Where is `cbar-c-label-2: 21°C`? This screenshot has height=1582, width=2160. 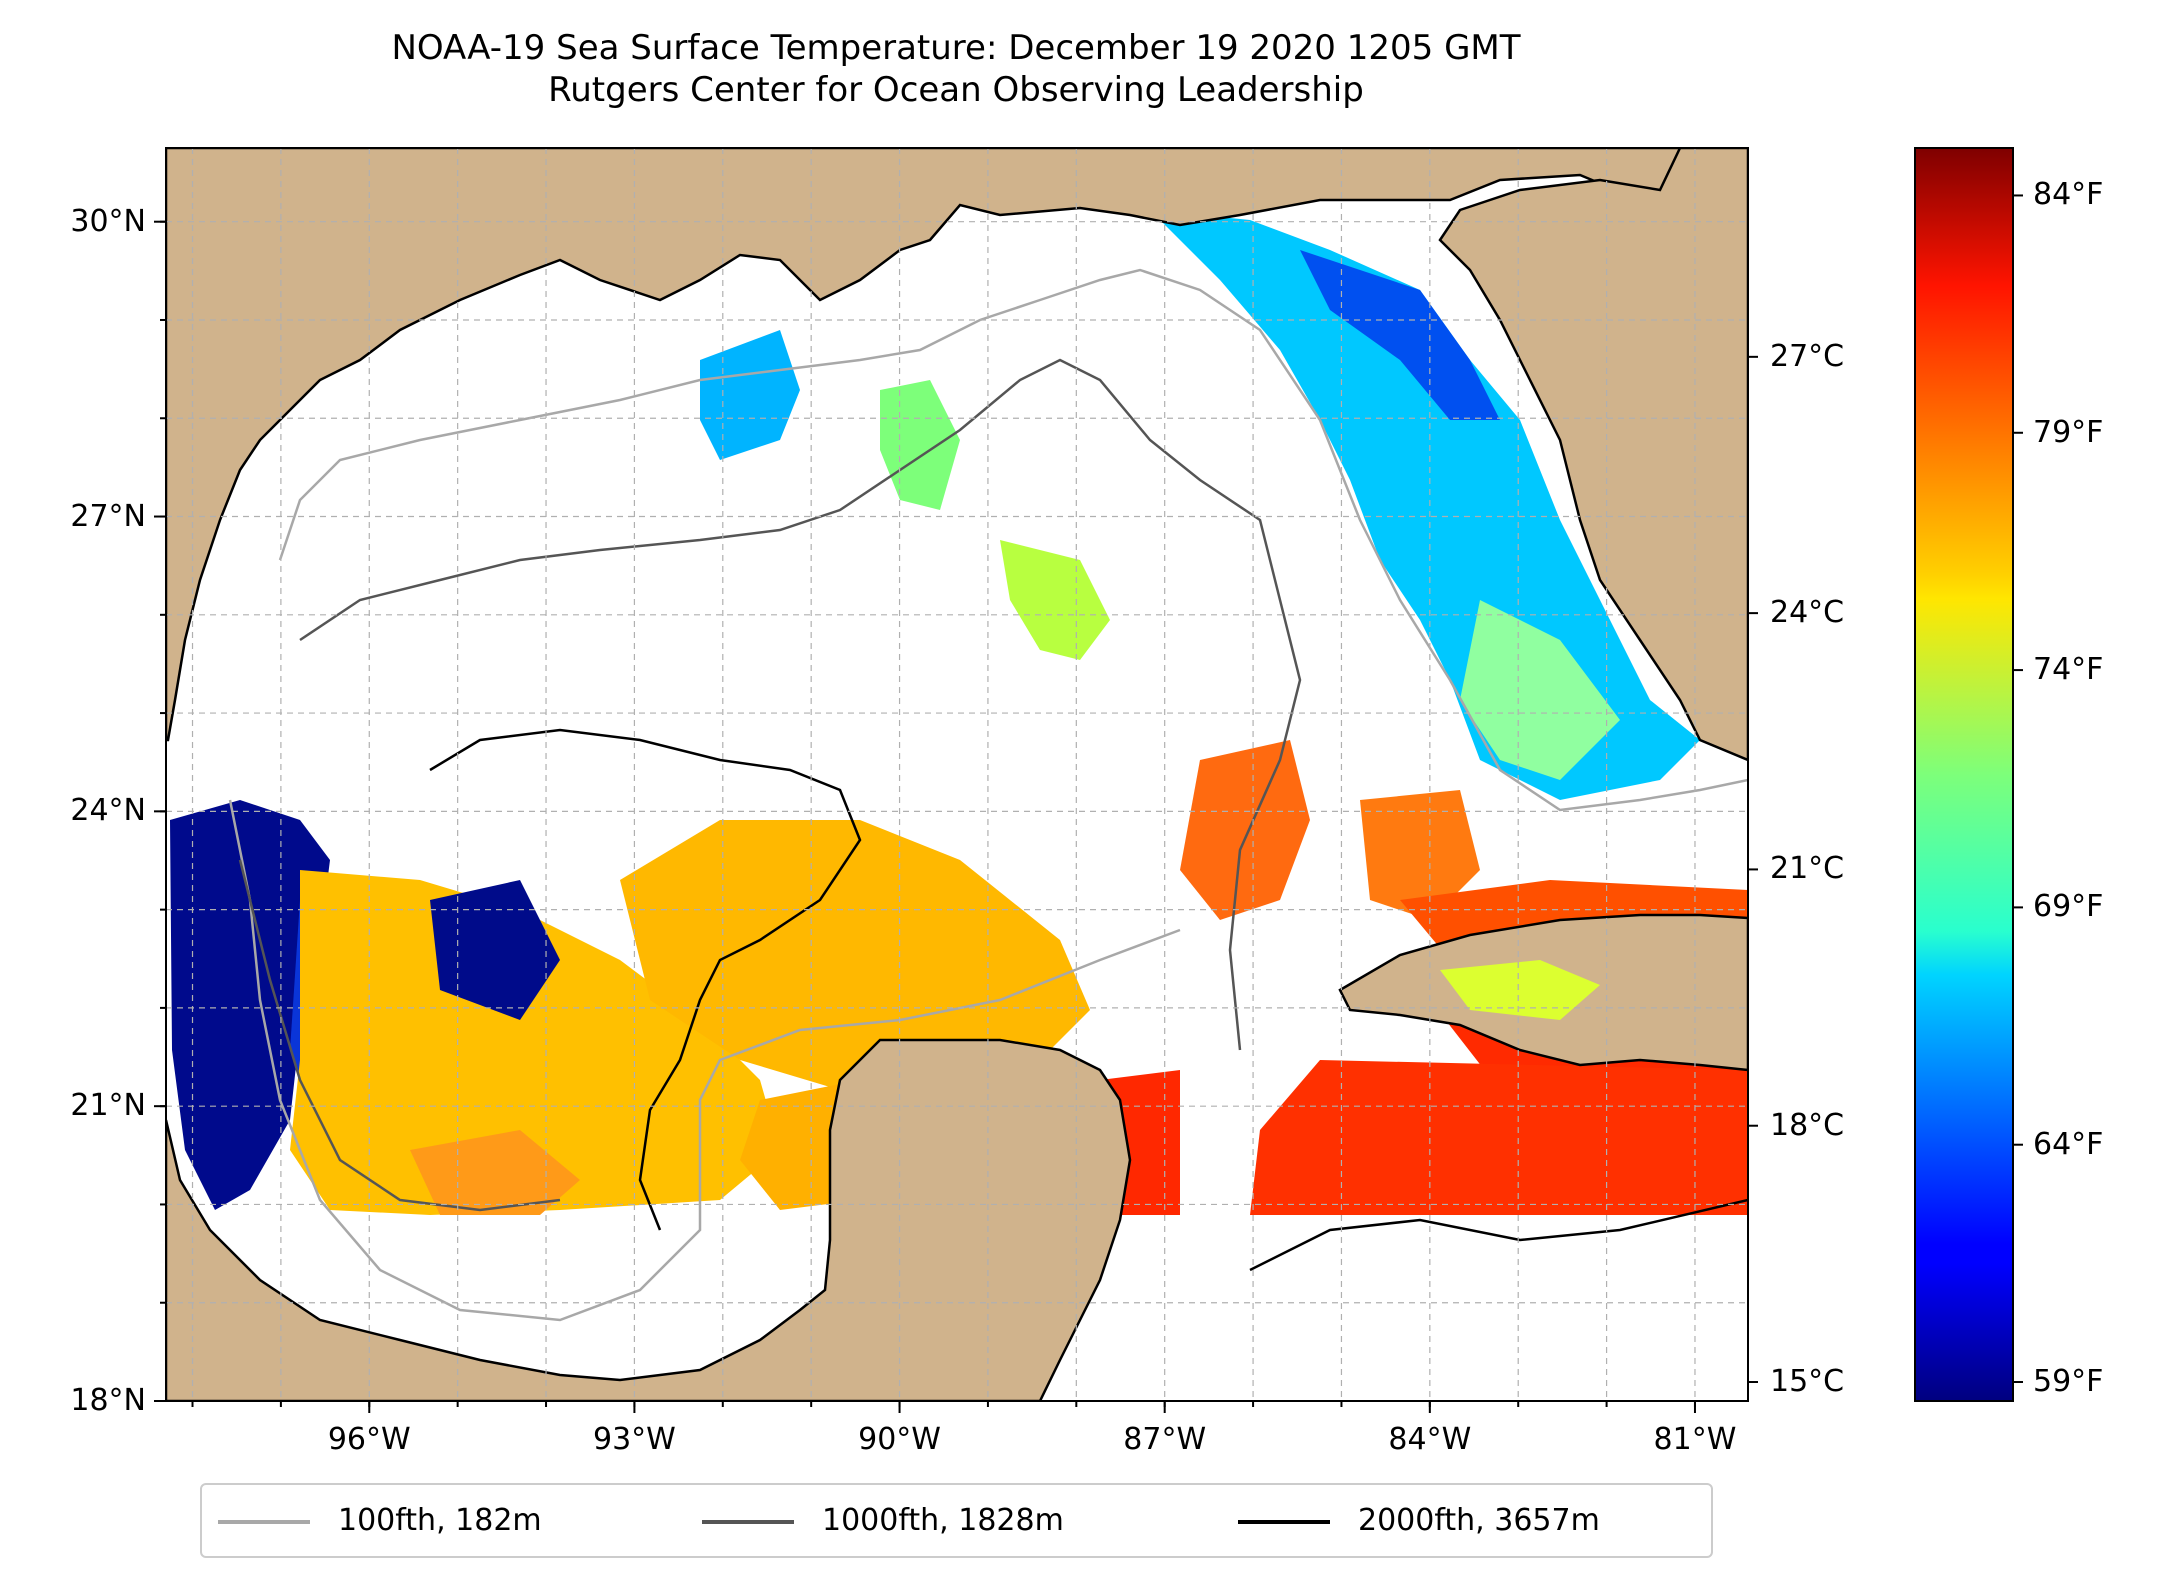 cbar-c-label-2: 21°C is located at coordinates (1807, 869).